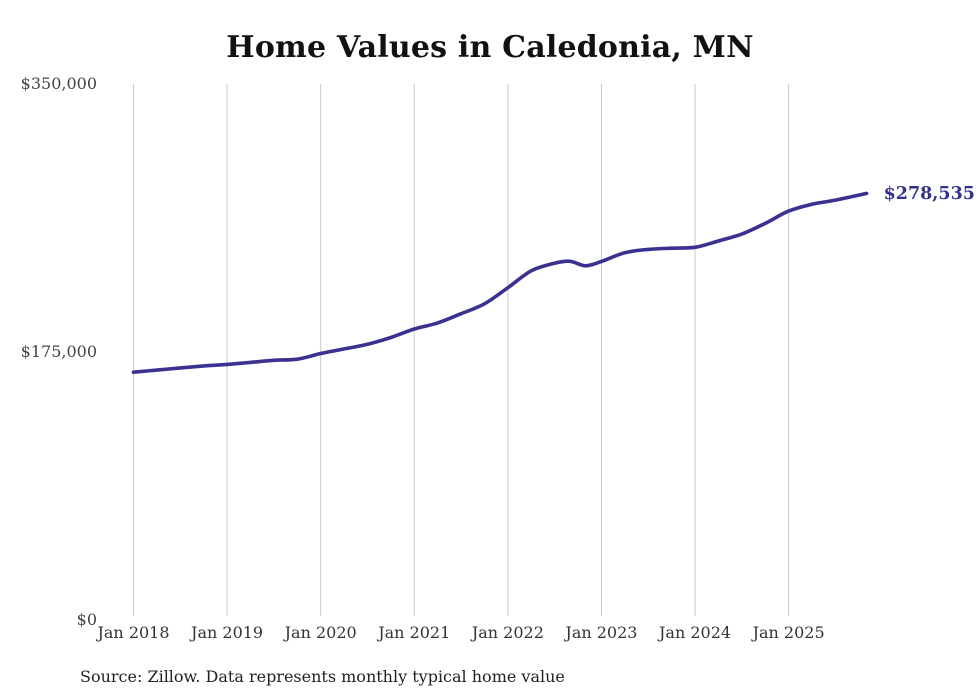 Image resolution: width=980 pixels, height=699 pixels. What do you see at coordinates (929, 194) in the screenshot?
I see `latest-value-label: $278,535` at bounding box center [929, 194].